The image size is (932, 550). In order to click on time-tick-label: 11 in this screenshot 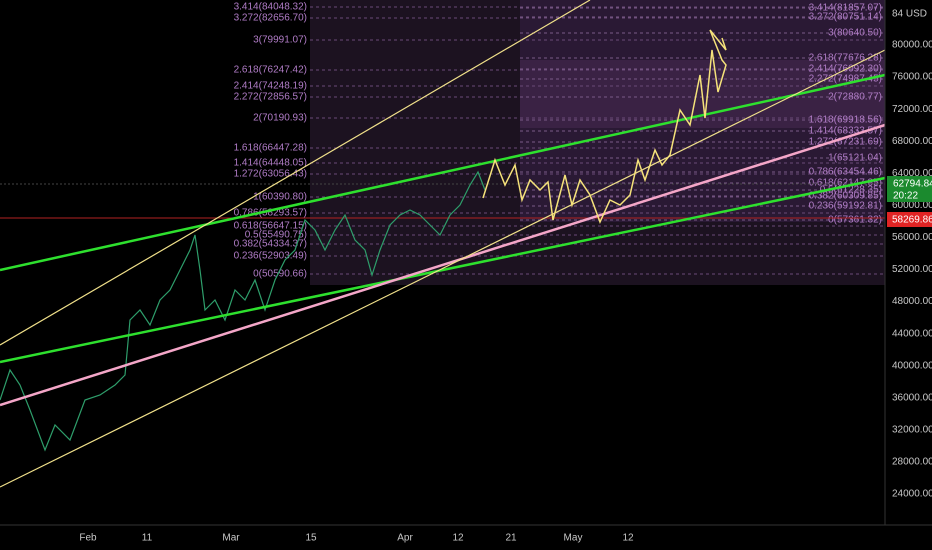, I will do `click(147, 538)`.